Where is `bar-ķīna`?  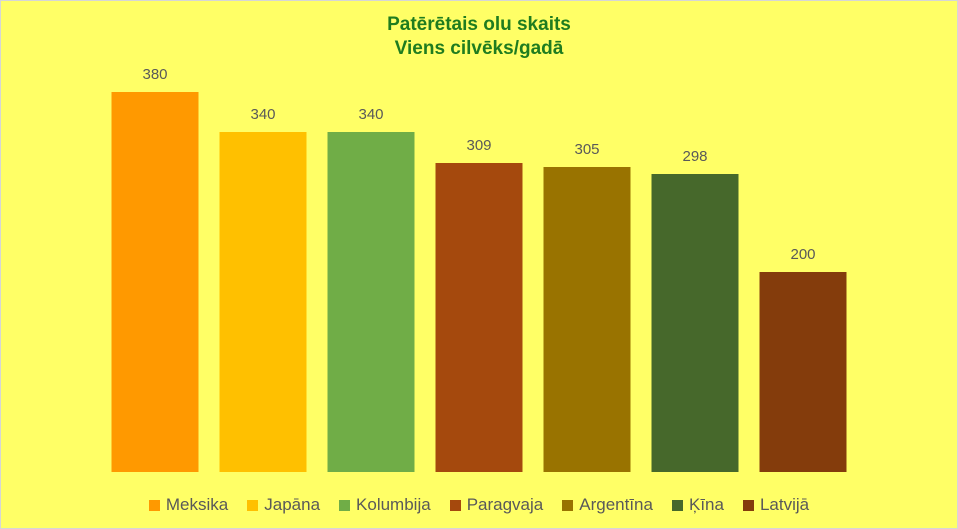 bar-ķīna is located at coordinates (695, 323).